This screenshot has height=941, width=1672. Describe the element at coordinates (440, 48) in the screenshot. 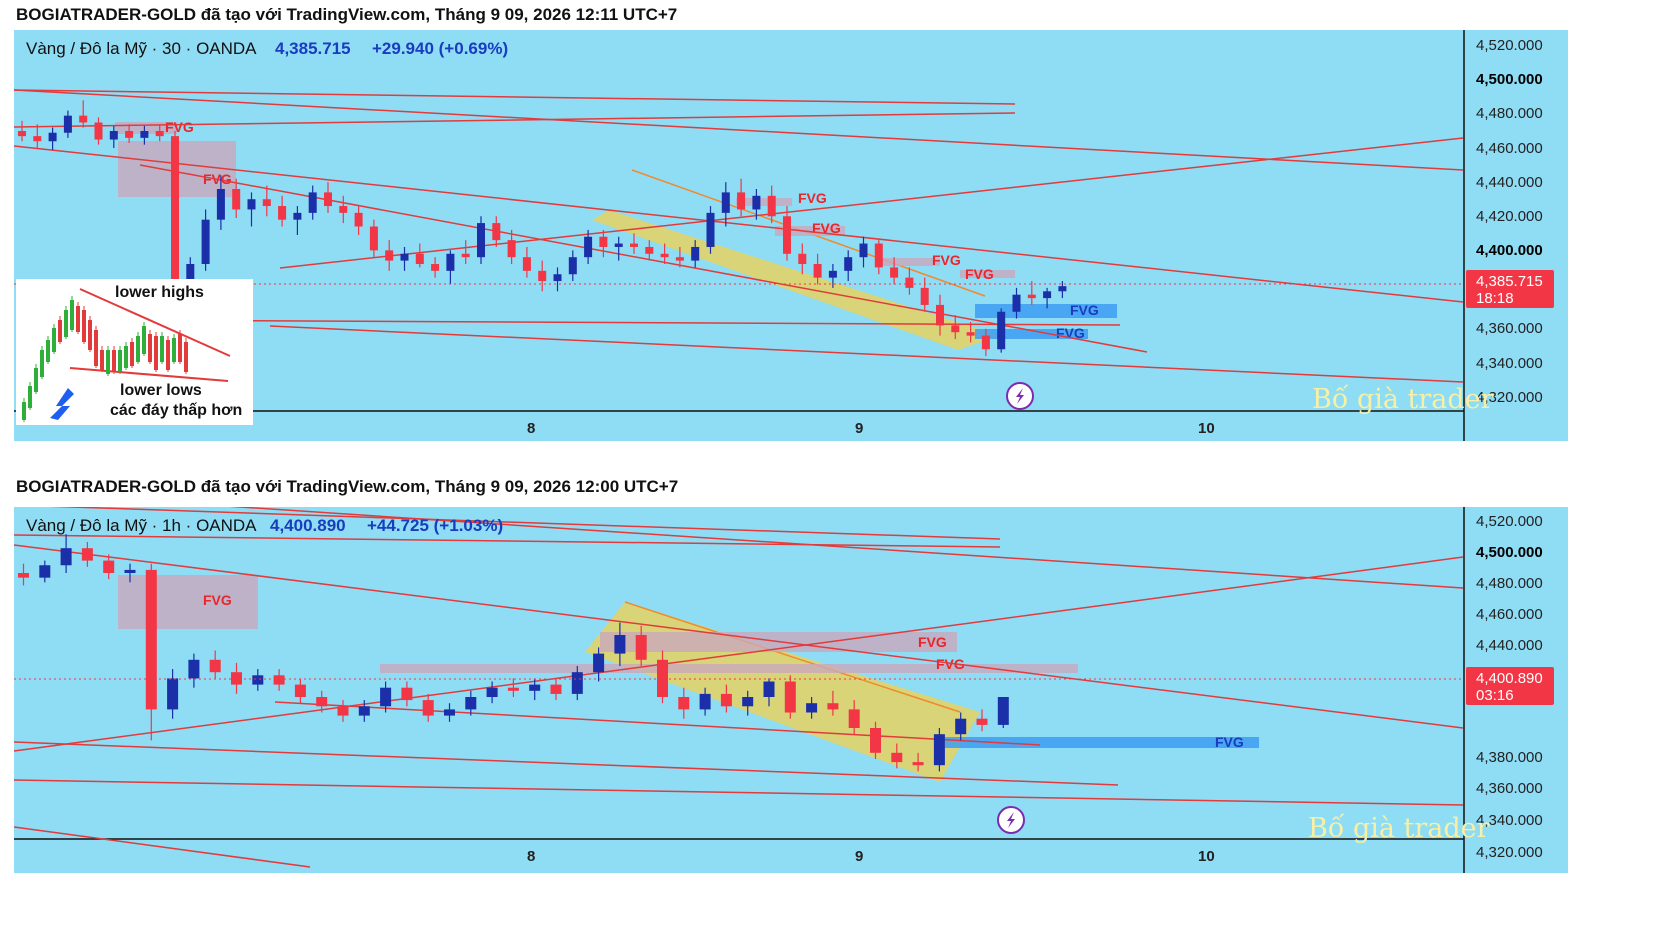

I see `price-change: +29.940 (+0.69%)` at that location.